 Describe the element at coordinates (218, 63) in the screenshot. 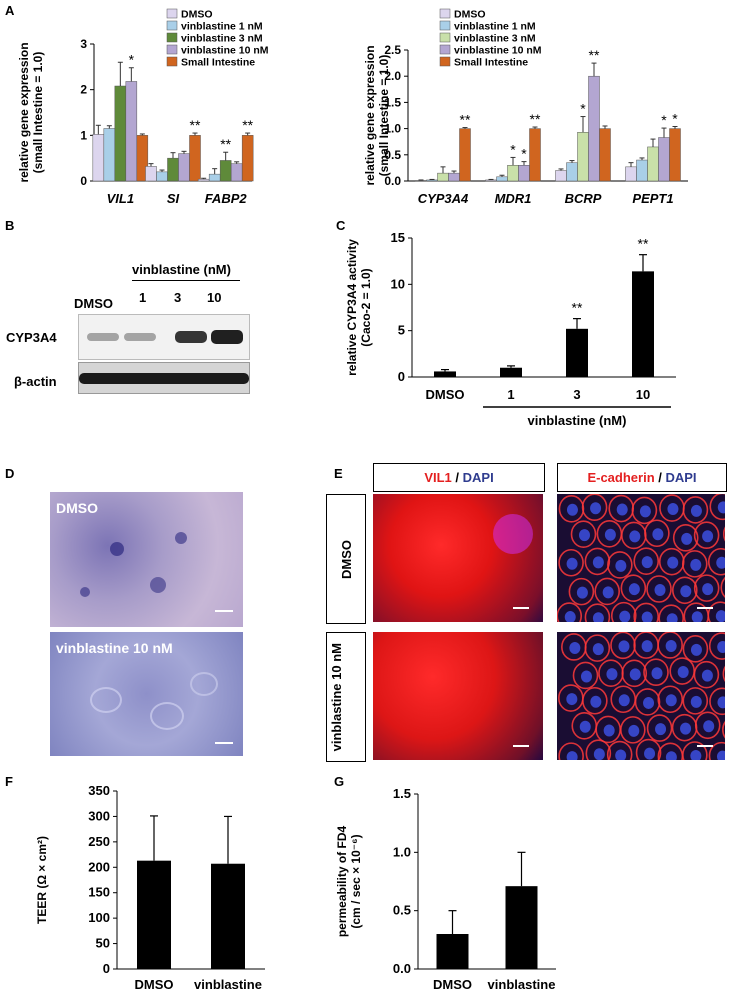

I see `legend-label: Small Intestine` at that location.